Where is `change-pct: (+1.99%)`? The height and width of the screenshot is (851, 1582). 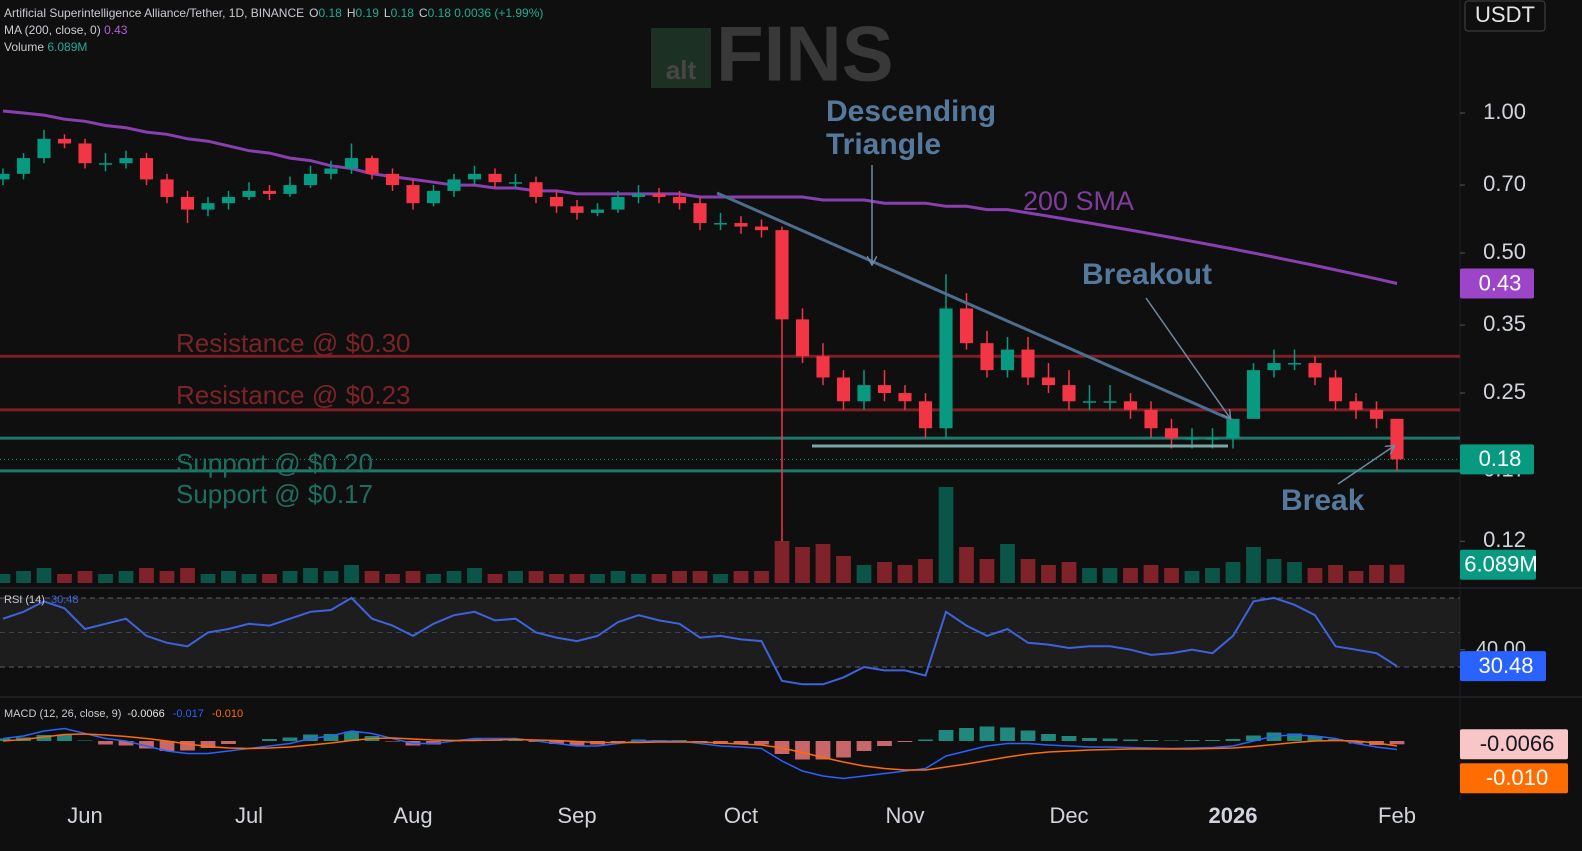
change-pct: (+1.99%) is located at coordinates (519, 13).